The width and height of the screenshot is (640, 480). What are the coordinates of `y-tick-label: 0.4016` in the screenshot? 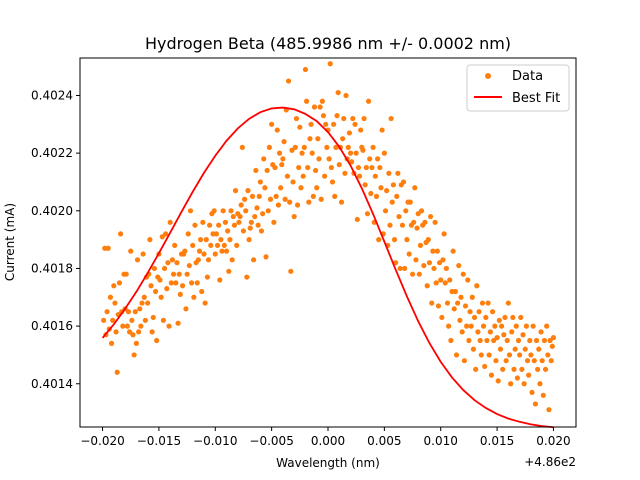 It's located at (52, 326).